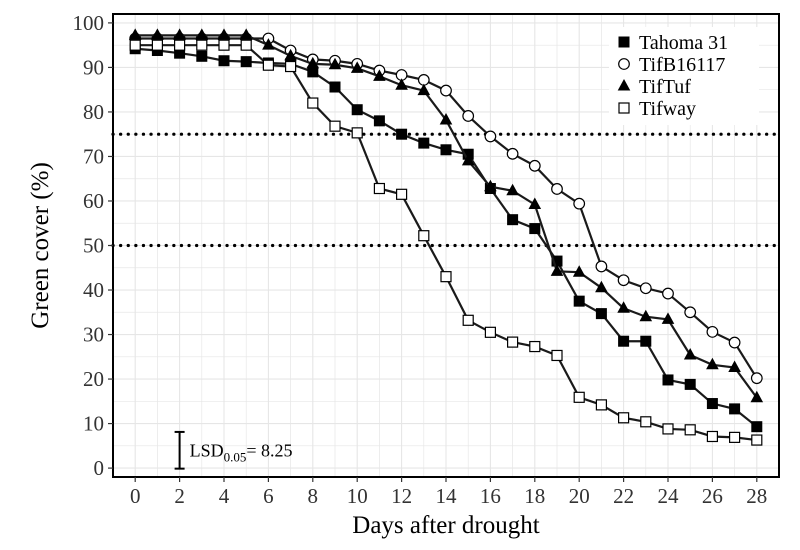 The height and width of the screenshot is (550, 800). What do you see at coordinates (712, 496) in the screenshot?
I see `x-tick-label: 26` at bounding box center [712, 496].